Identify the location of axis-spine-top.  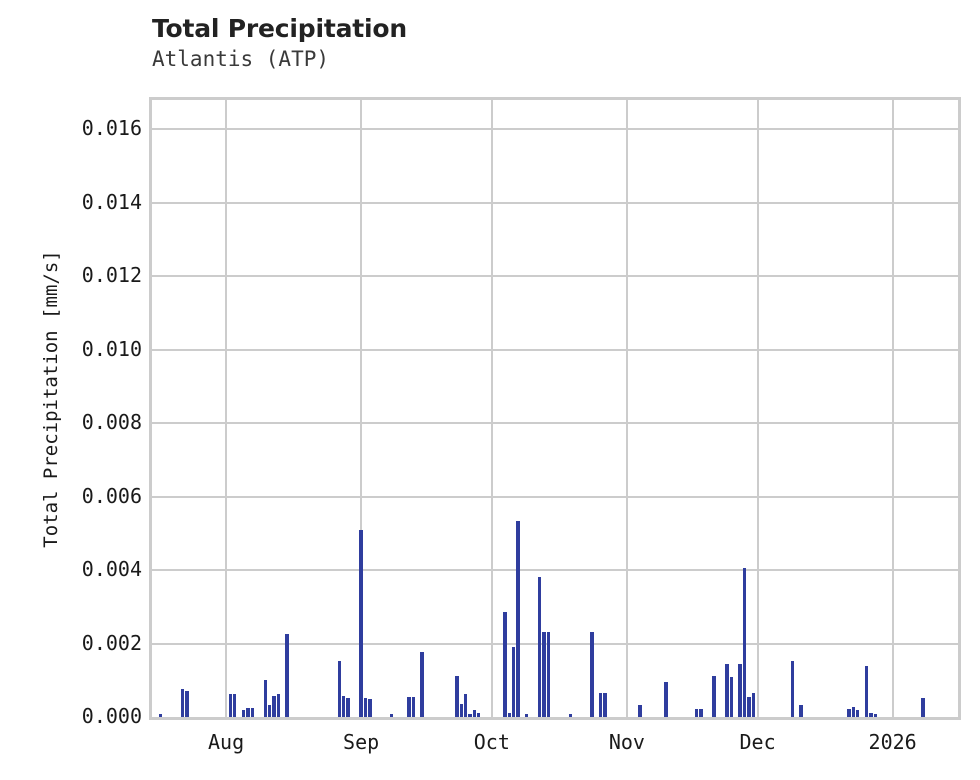
(555, 98).